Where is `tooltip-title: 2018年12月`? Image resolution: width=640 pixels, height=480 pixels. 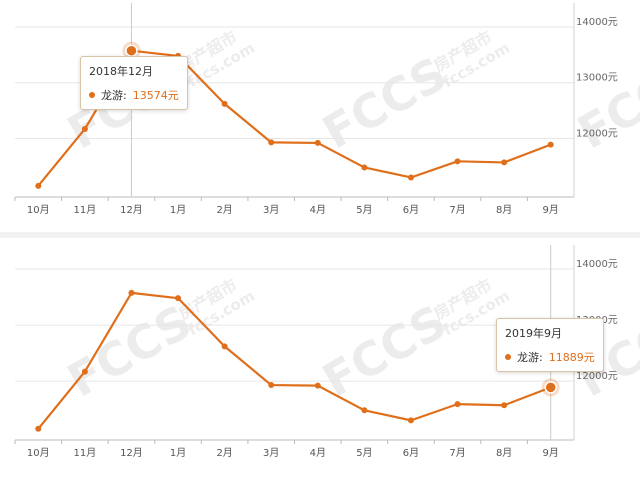 tooltip-title: 2018年12月 is located at coordinates (121, 71).